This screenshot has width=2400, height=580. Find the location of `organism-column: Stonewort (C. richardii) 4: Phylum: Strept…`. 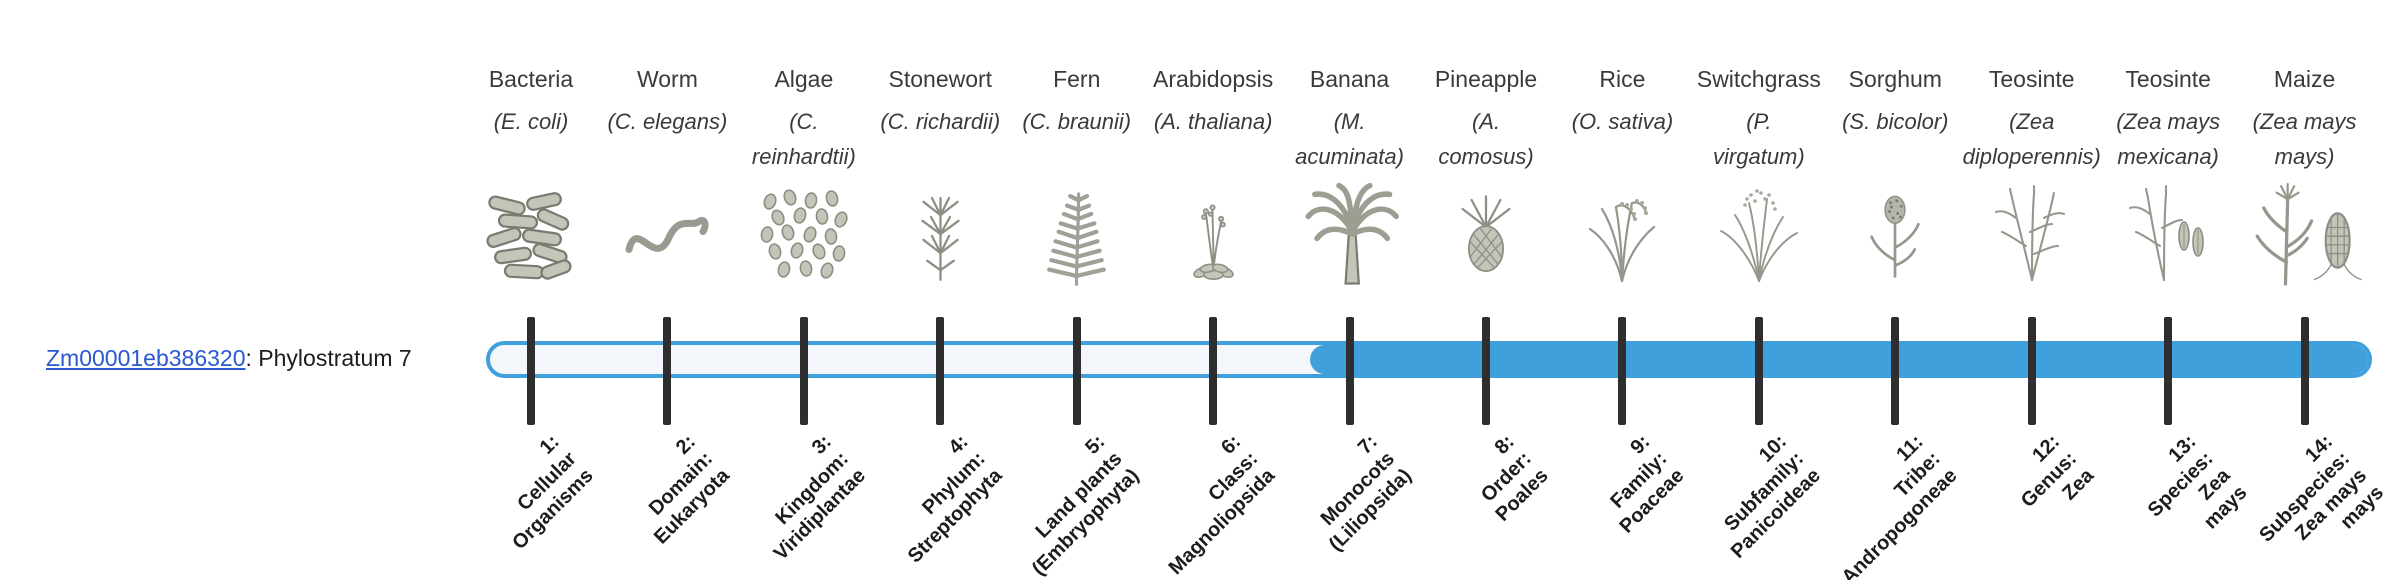

organism-column: Stonewort (C. richardii) 4: Phylum: Strept… is located at coordinates (940, 290).